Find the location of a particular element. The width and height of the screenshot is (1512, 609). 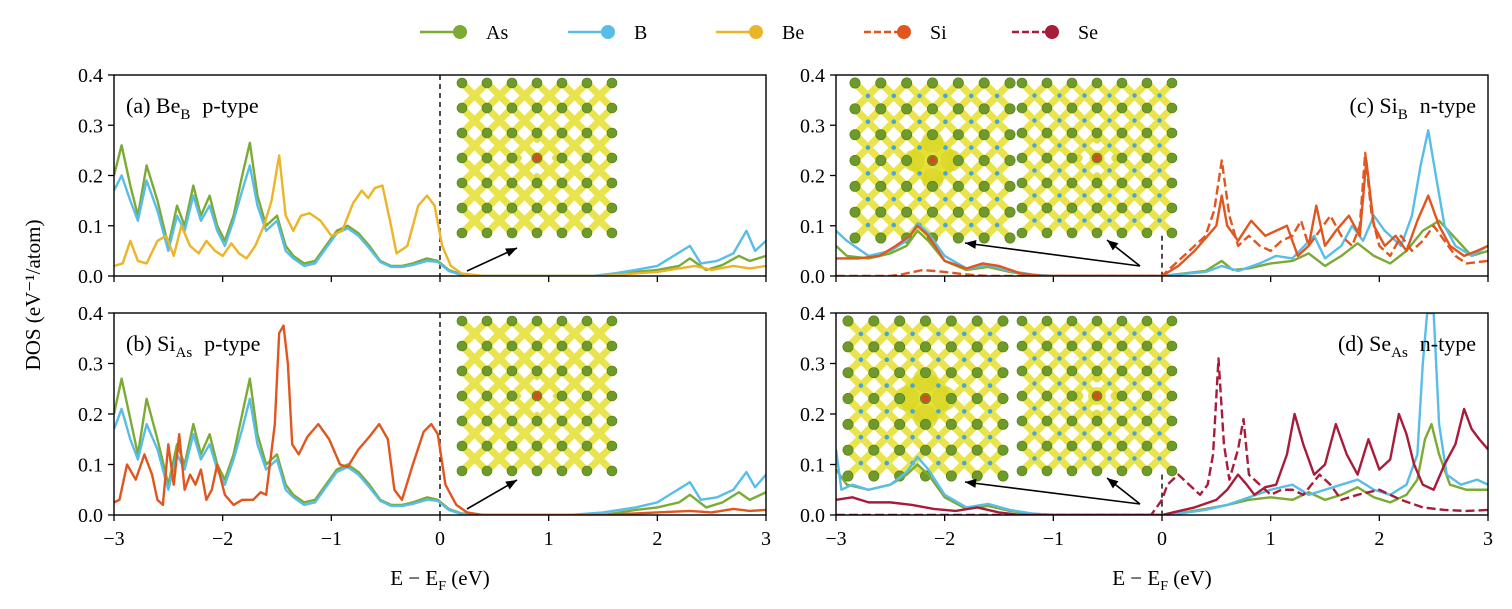

legend-marker-Se is located at coordinates (1052, 32).